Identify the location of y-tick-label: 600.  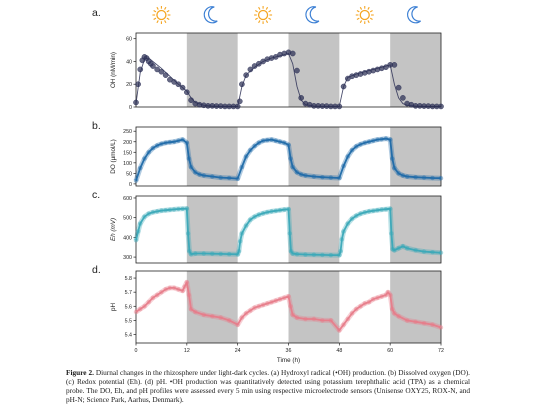
(127, 199).